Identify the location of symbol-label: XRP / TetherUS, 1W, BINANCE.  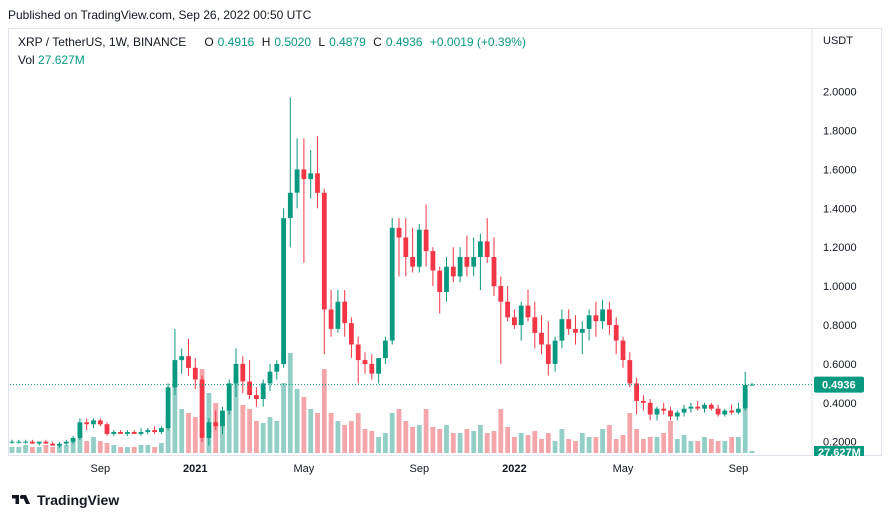
(102, 42).